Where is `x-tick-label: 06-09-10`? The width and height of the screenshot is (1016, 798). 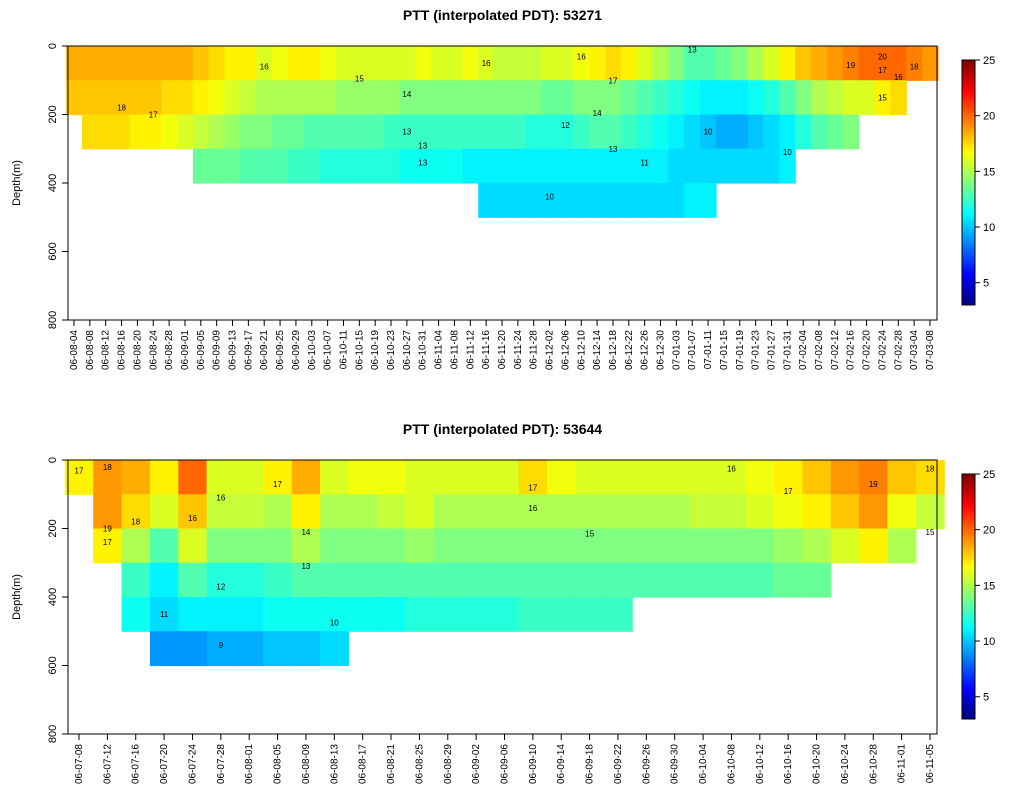
x-tick-label: 06-09-10 is located at coordinates (533, 764).